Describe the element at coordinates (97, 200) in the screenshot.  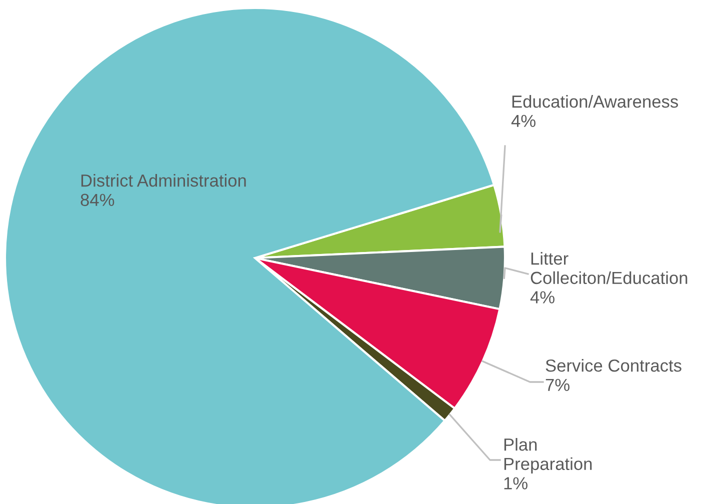
I see `data-label: 84%` at that location.